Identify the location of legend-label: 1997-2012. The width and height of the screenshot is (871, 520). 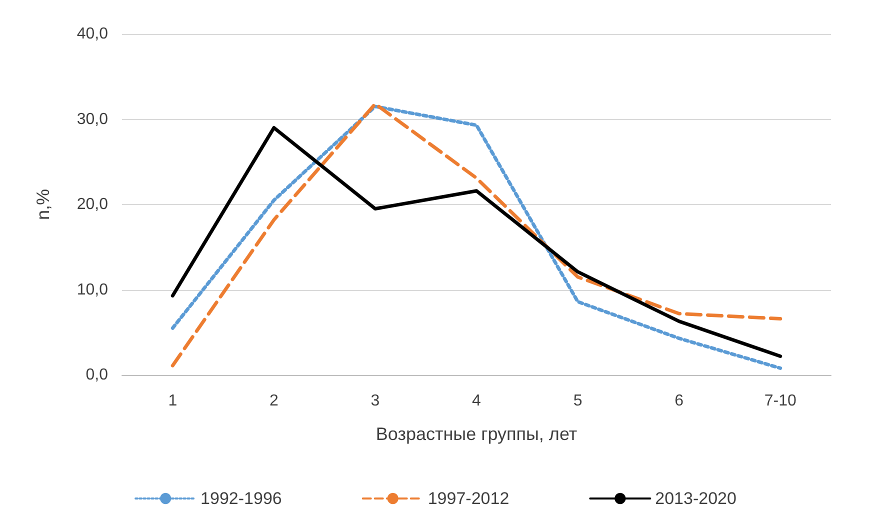
(469, 498).